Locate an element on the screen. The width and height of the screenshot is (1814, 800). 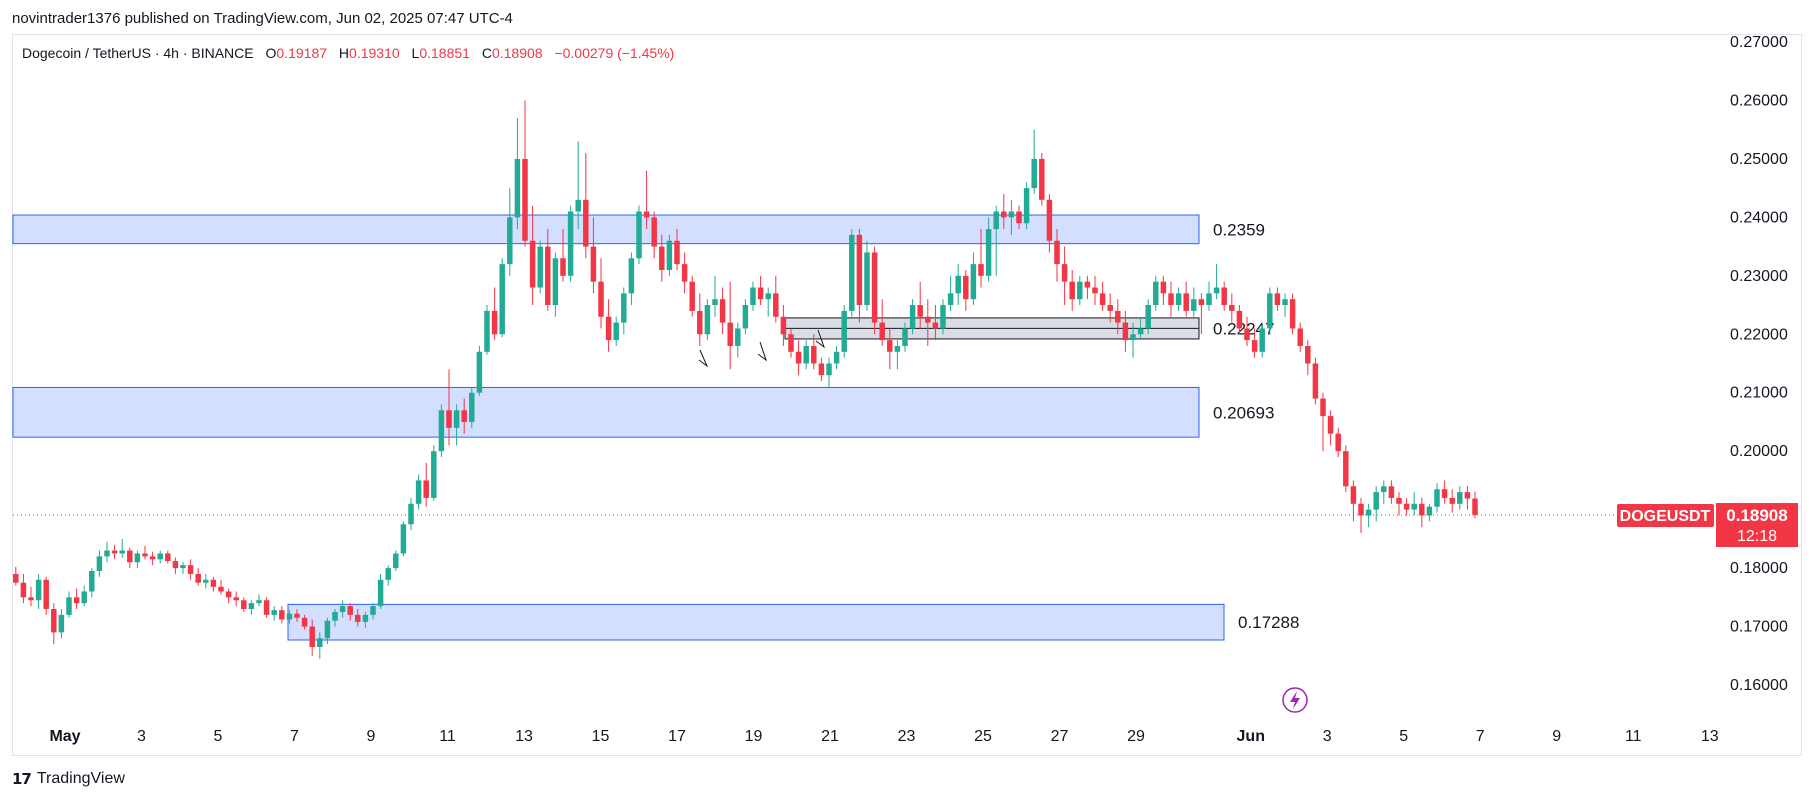
x-tick-label: 19 is located at coordinates (754, 736).